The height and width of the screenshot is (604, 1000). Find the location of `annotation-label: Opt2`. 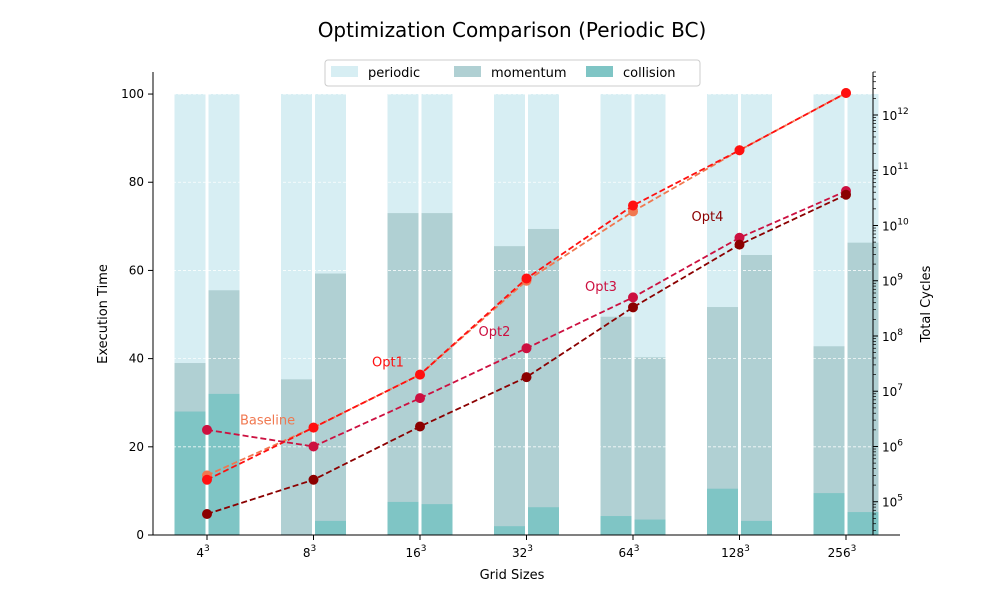

annotation-label: Opt2 is located at coordinates (495, 332).